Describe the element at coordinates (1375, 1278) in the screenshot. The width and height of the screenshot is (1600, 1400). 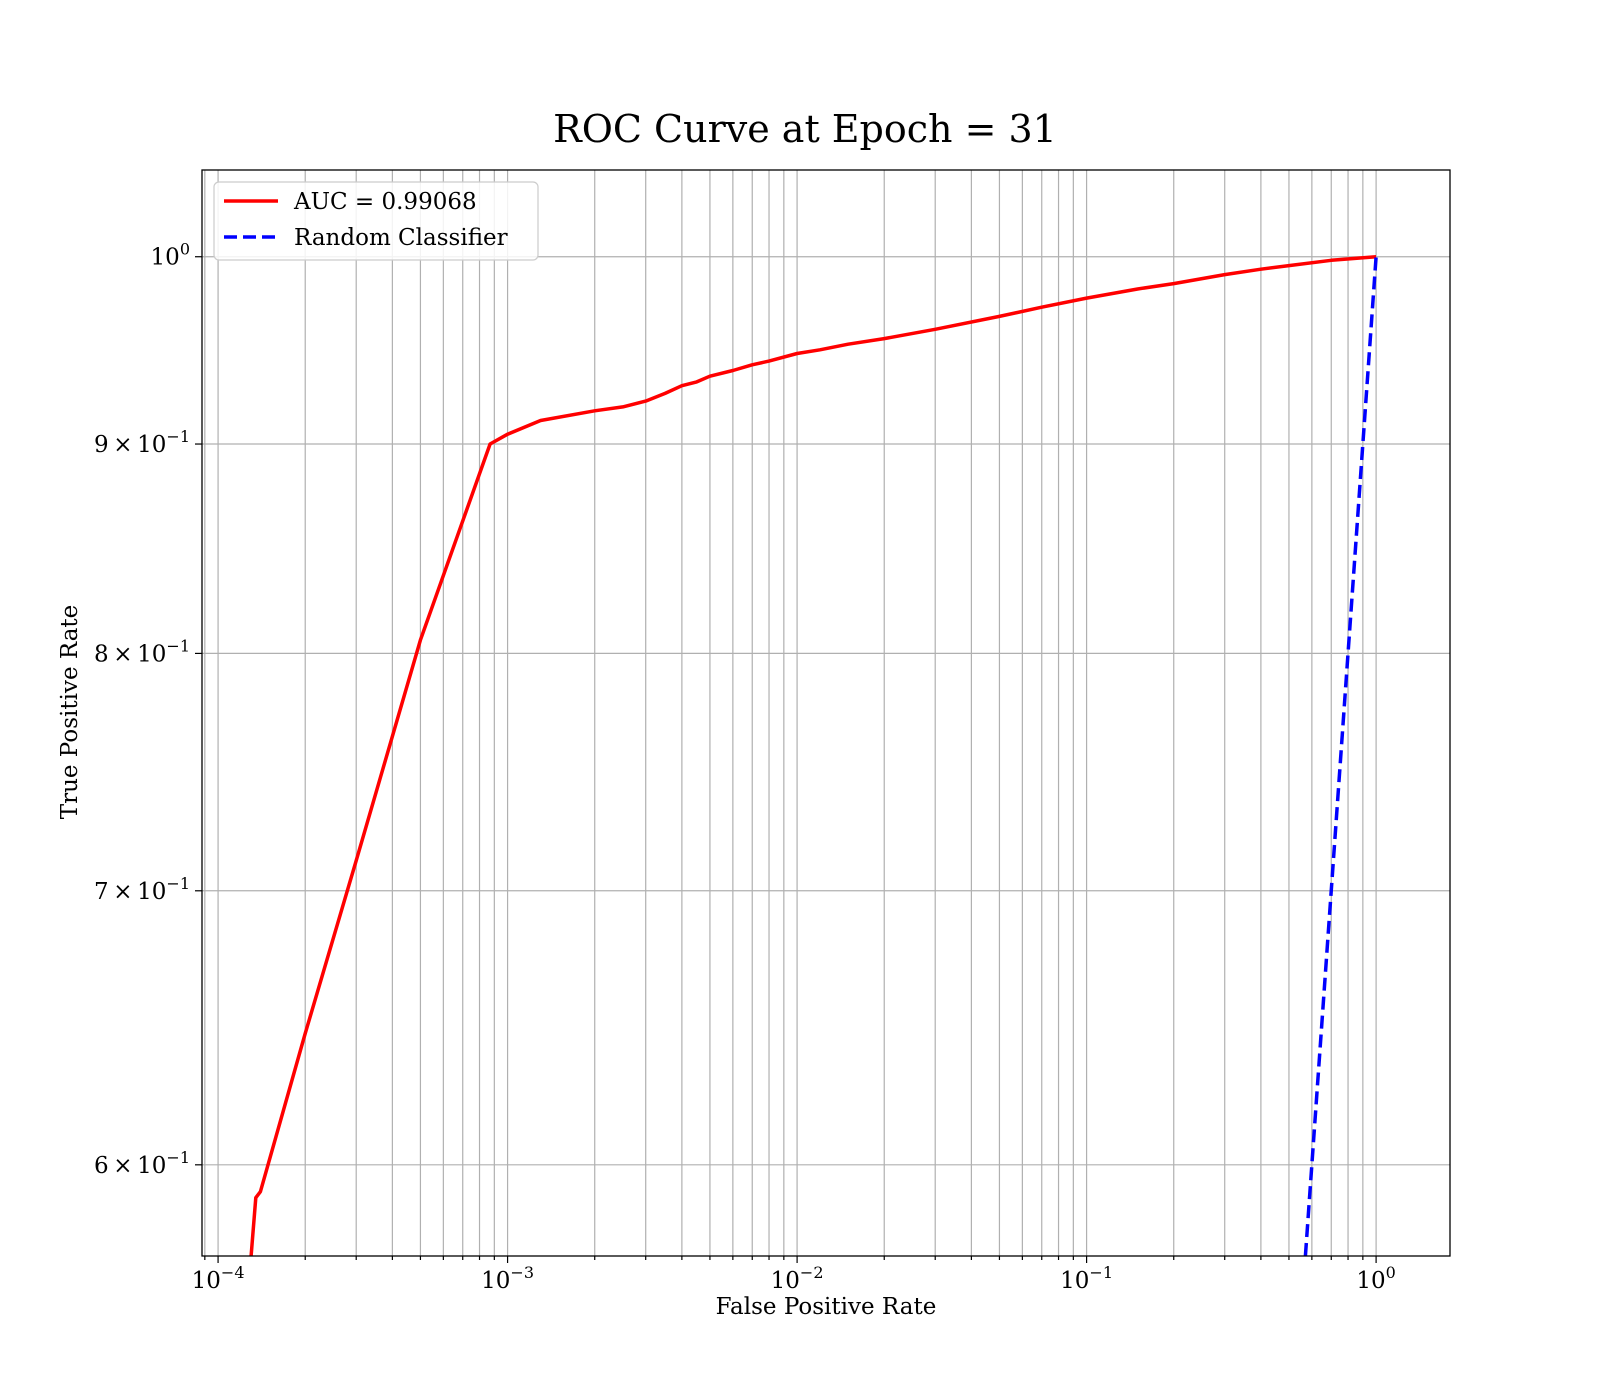
I see `x-tick-label: 10⁰` at that location.